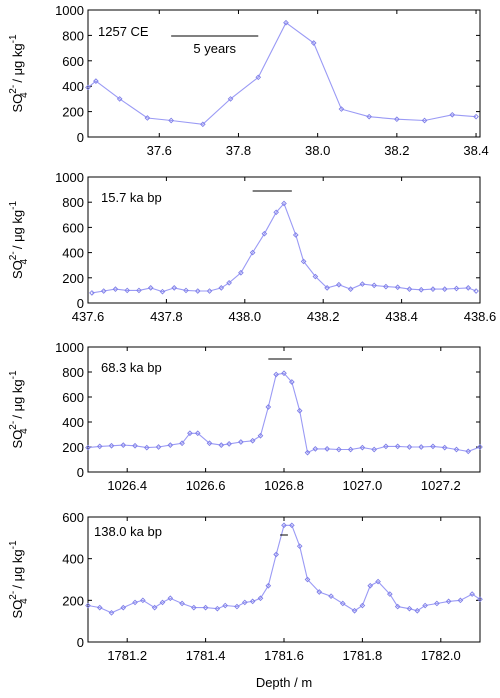 Image resolution: width=500 pixels, height=698 pixels. Describe the element at coordinates (284, 682) in the screenshot. I see `x-axis-label: Depth / m` at that location.